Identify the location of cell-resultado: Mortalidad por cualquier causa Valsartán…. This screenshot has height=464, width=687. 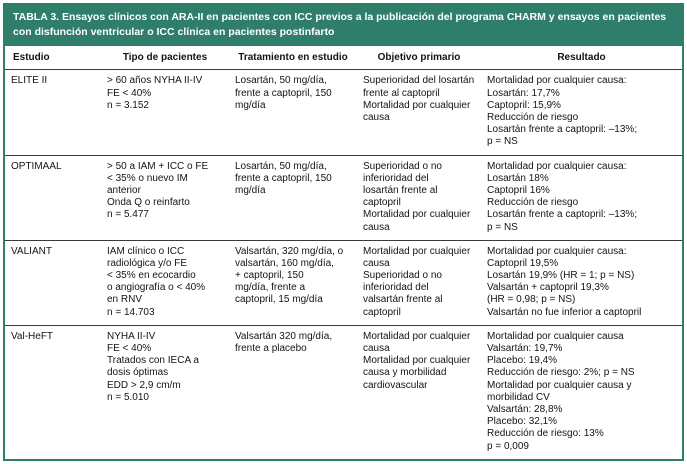
(561, 391).